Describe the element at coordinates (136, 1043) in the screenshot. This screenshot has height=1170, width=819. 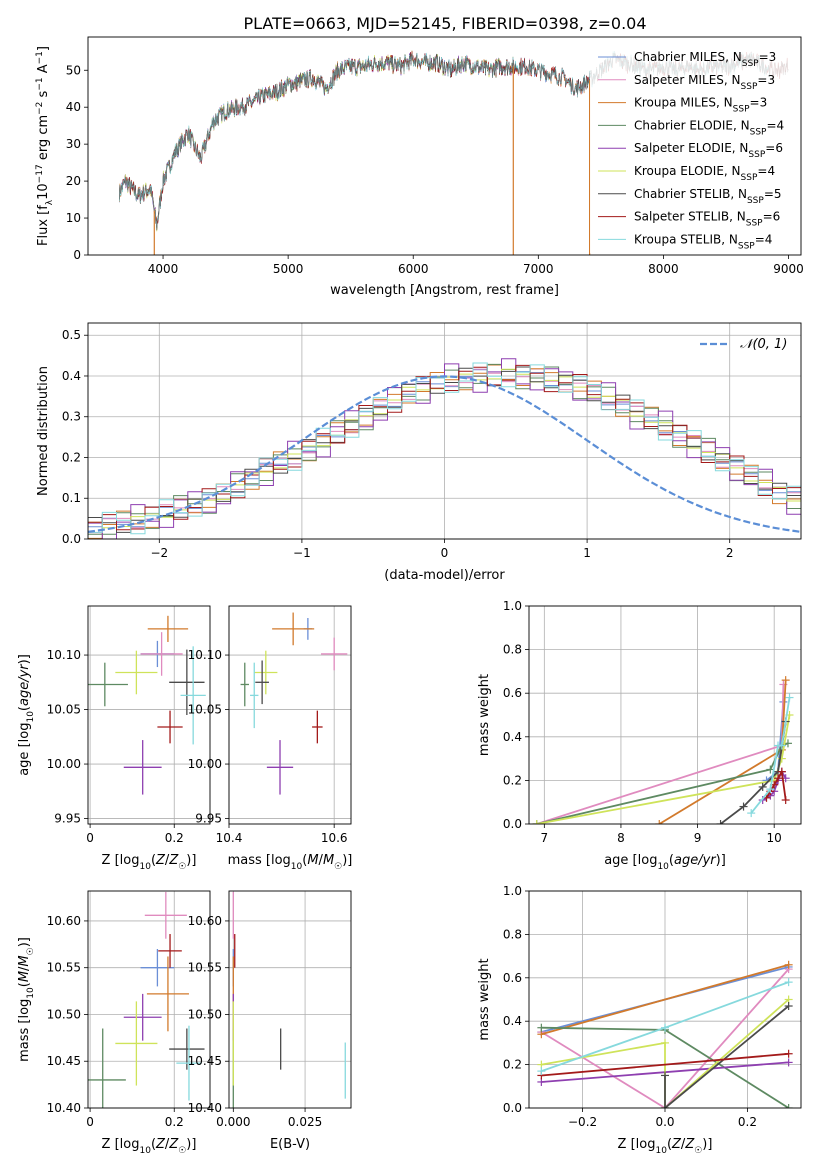
I see `errorbar-kroupa-elodie` at that location.